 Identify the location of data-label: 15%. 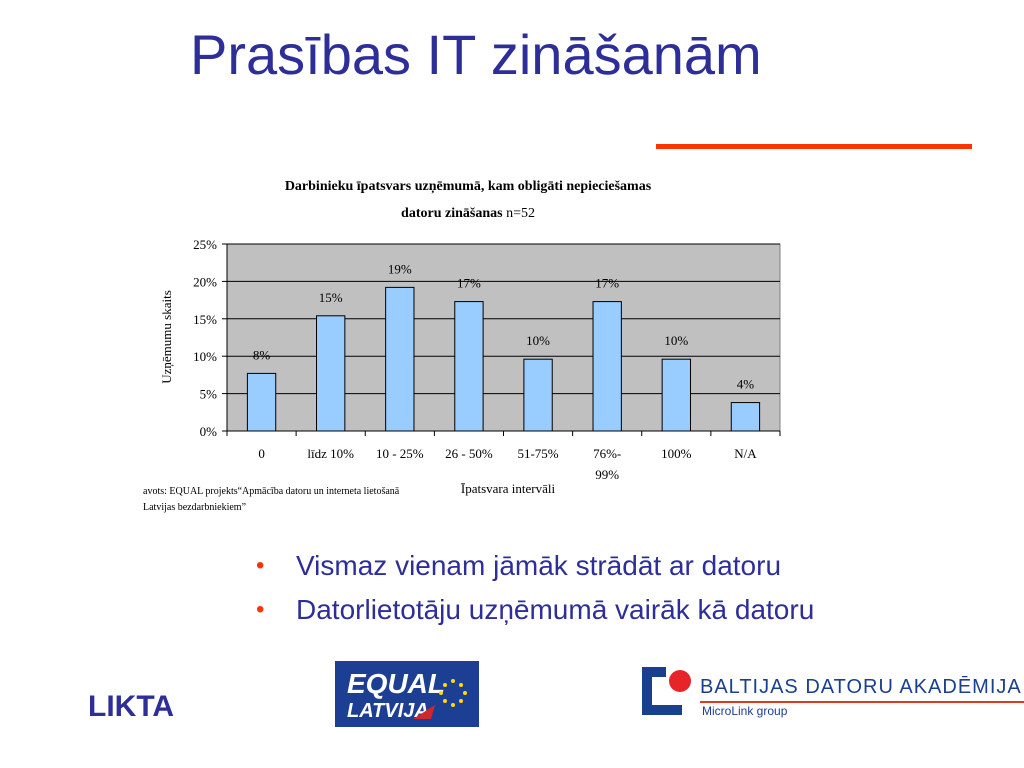
(331, 297).